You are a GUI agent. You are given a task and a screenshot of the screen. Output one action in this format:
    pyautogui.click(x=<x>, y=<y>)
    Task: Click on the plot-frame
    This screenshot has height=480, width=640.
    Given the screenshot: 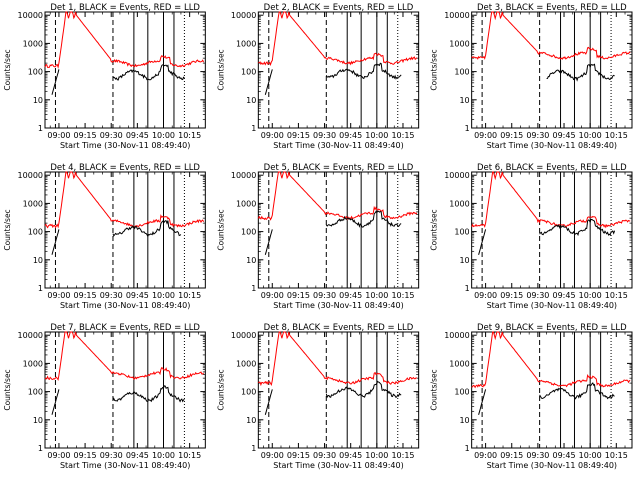 What is the action you would take?
    pyautogui.click(x=338, y=70)
    